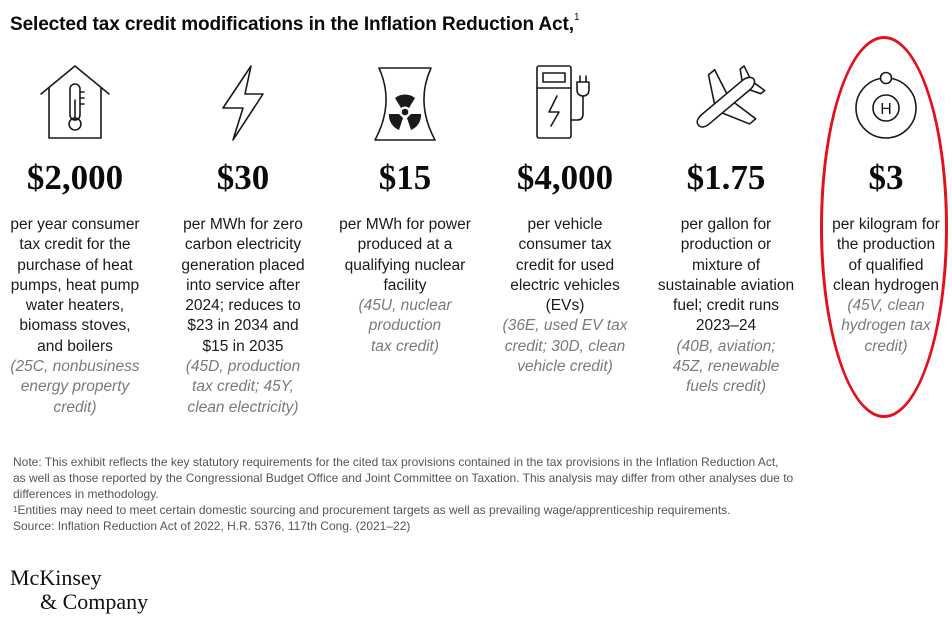  What do you see at coordinates (565, 104) in the screenshot?
I see `ev-charging-station-icon` at bounding box center [565, 104].